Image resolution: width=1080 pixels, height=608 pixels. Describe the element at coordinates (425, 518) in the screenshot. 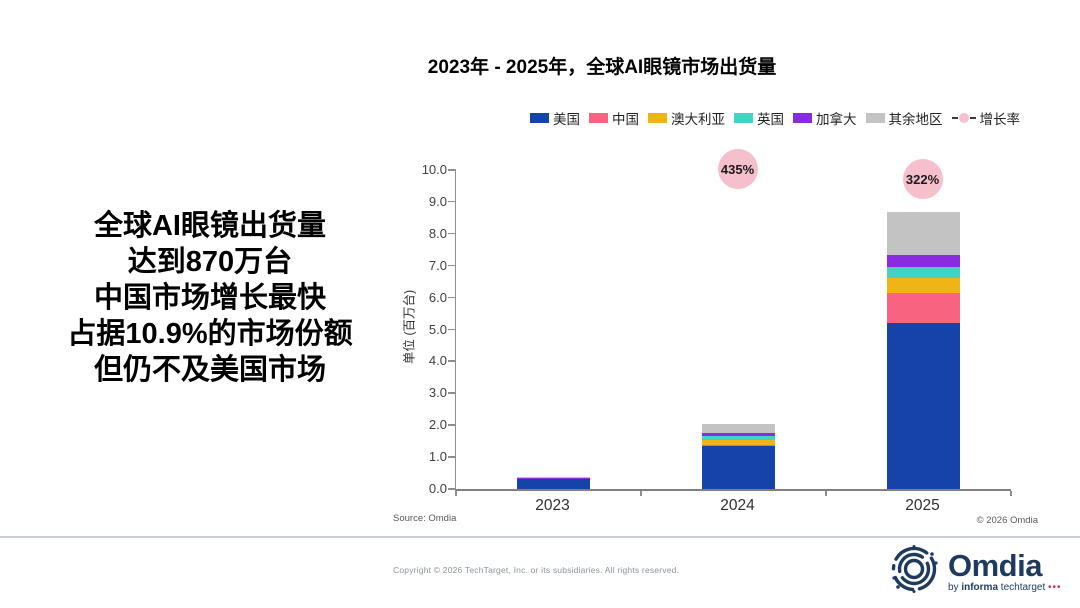

I see `source-note: Source: Omdia` at that location.